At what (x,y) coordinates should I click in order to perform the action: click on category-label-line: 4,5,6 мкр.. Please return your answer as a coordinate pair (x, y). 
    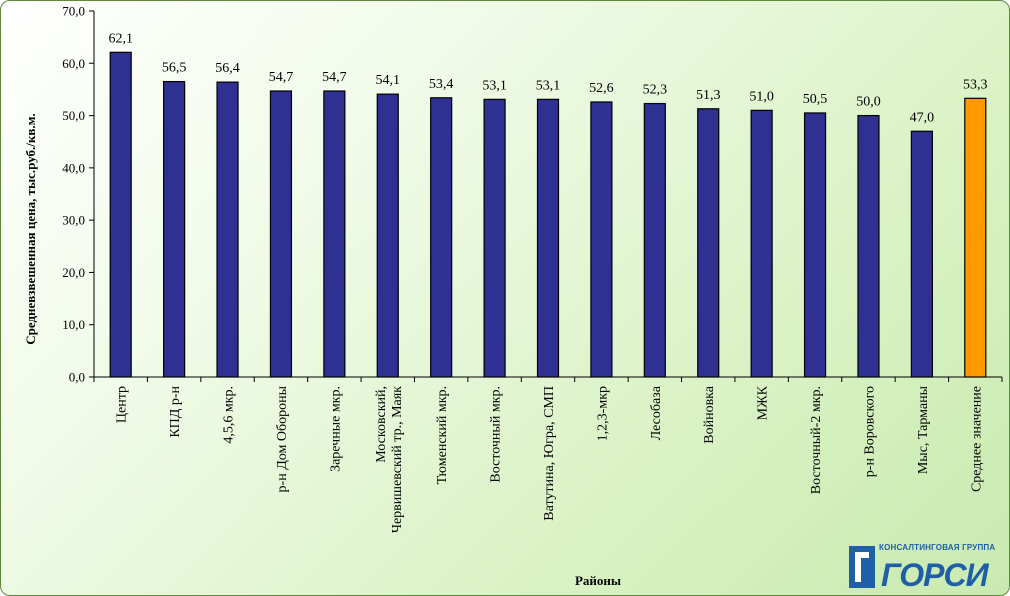
    Looking at the image, I should click on (229, 415).